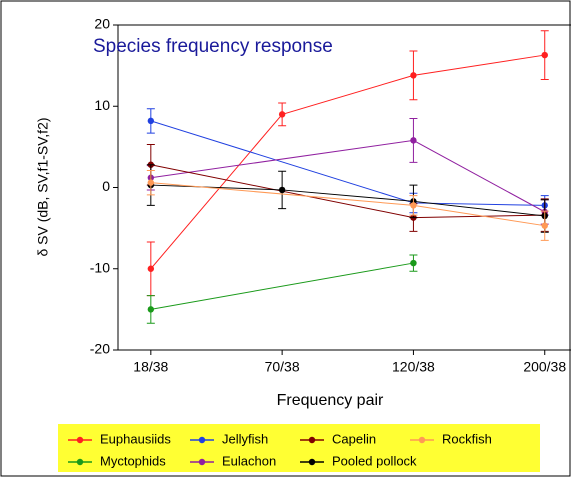 This screenshot has width=571, height=477. What do you see at coordinates (354, 438) in the screenshot?
I see `legend-label: Capelin` at bounding box center [354, 438].